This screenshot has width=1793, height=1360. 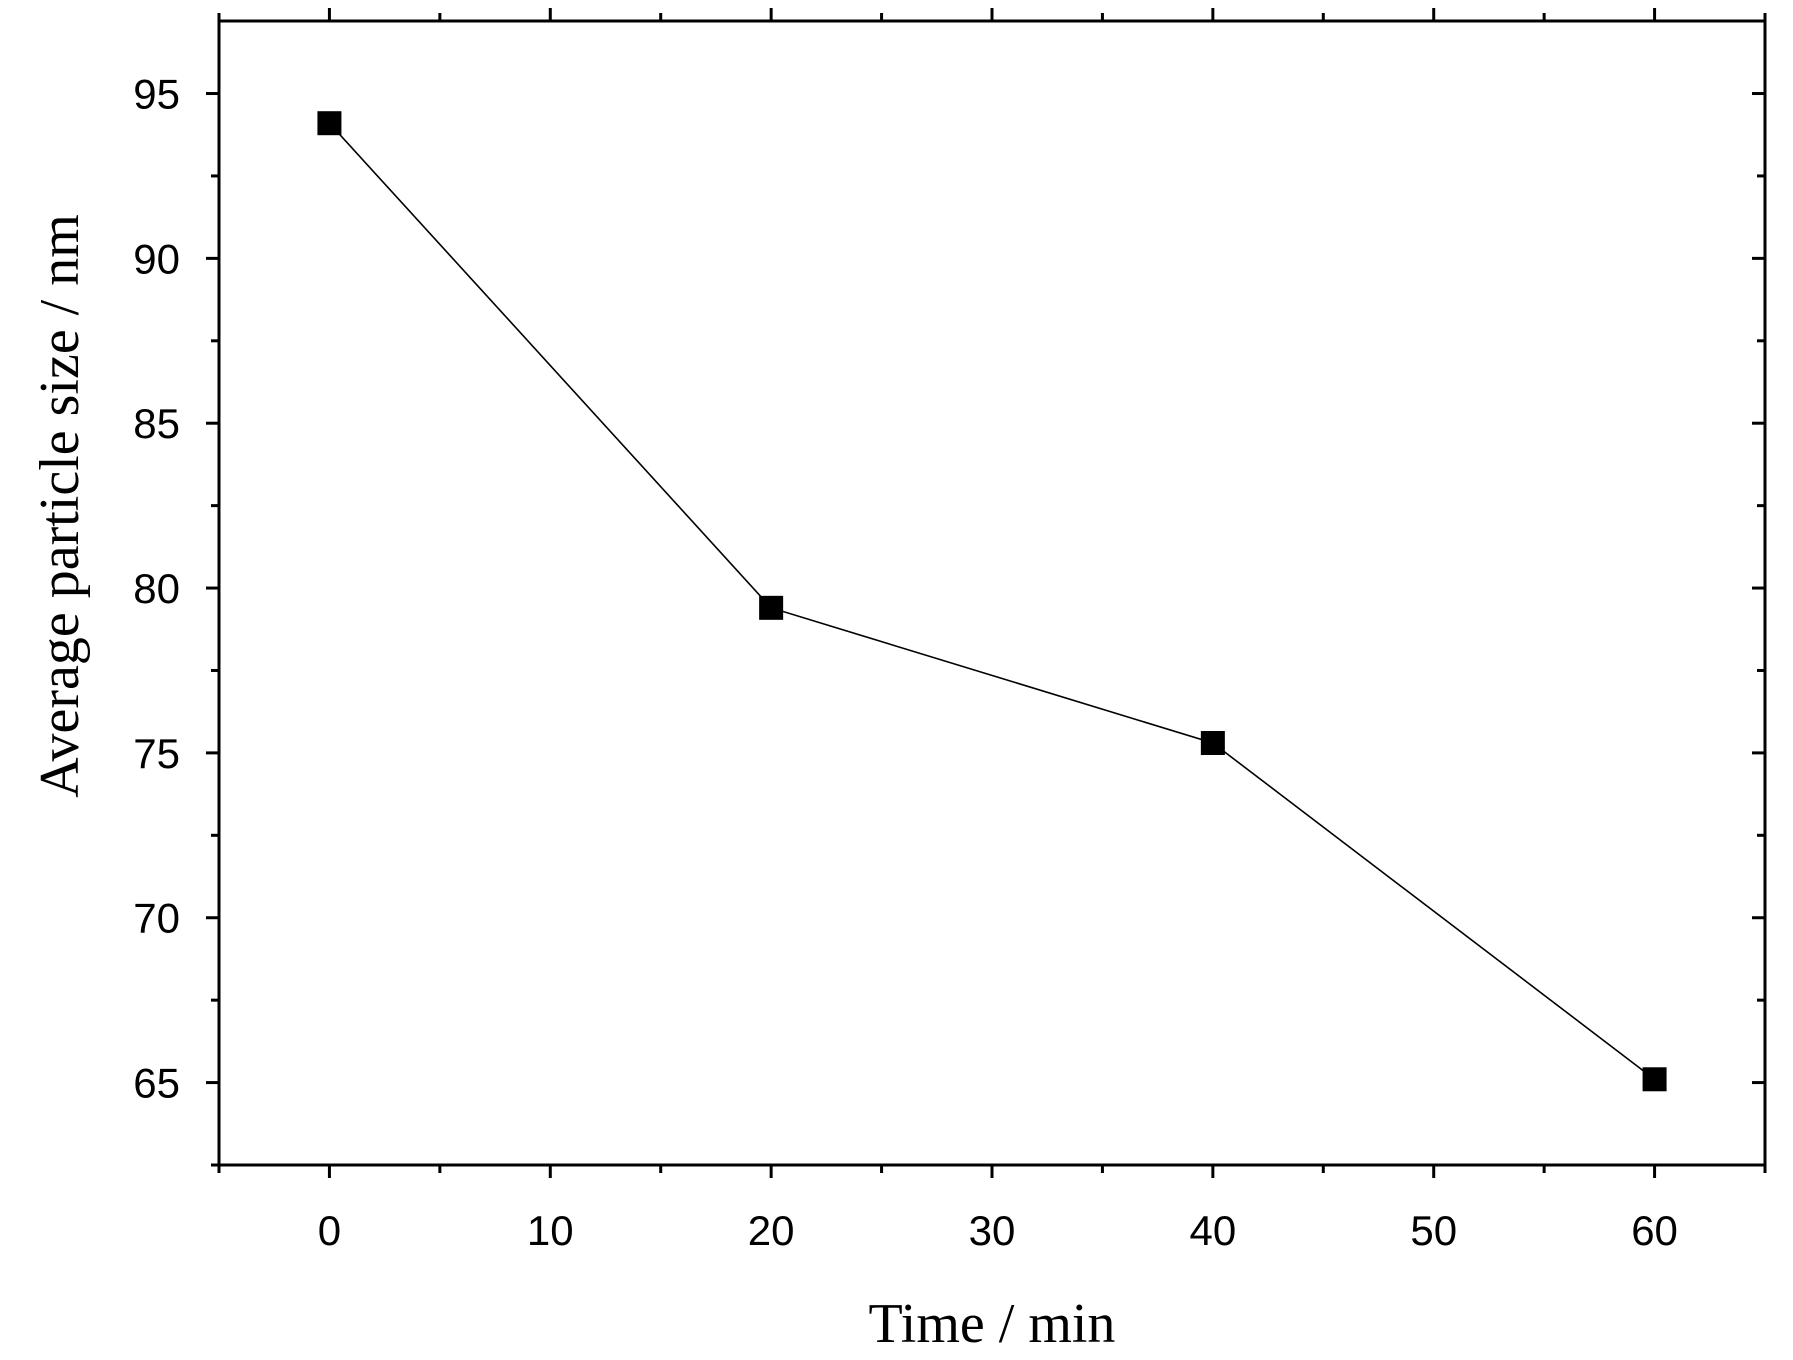 What do you see at coordinates (1654, 1230) in the screenshot?
I see `x-tick-label: 60` at bounding box center [1654, 1230].